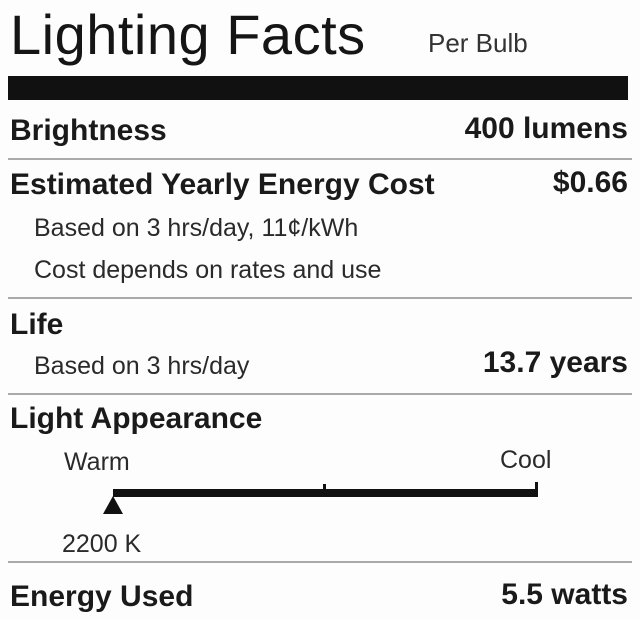  What do you see at coordinates (222, 184) in the screenshot?
I see `energy-cost-label: Estimated Yearly Energy Cost` at bounding box center [222, 184].